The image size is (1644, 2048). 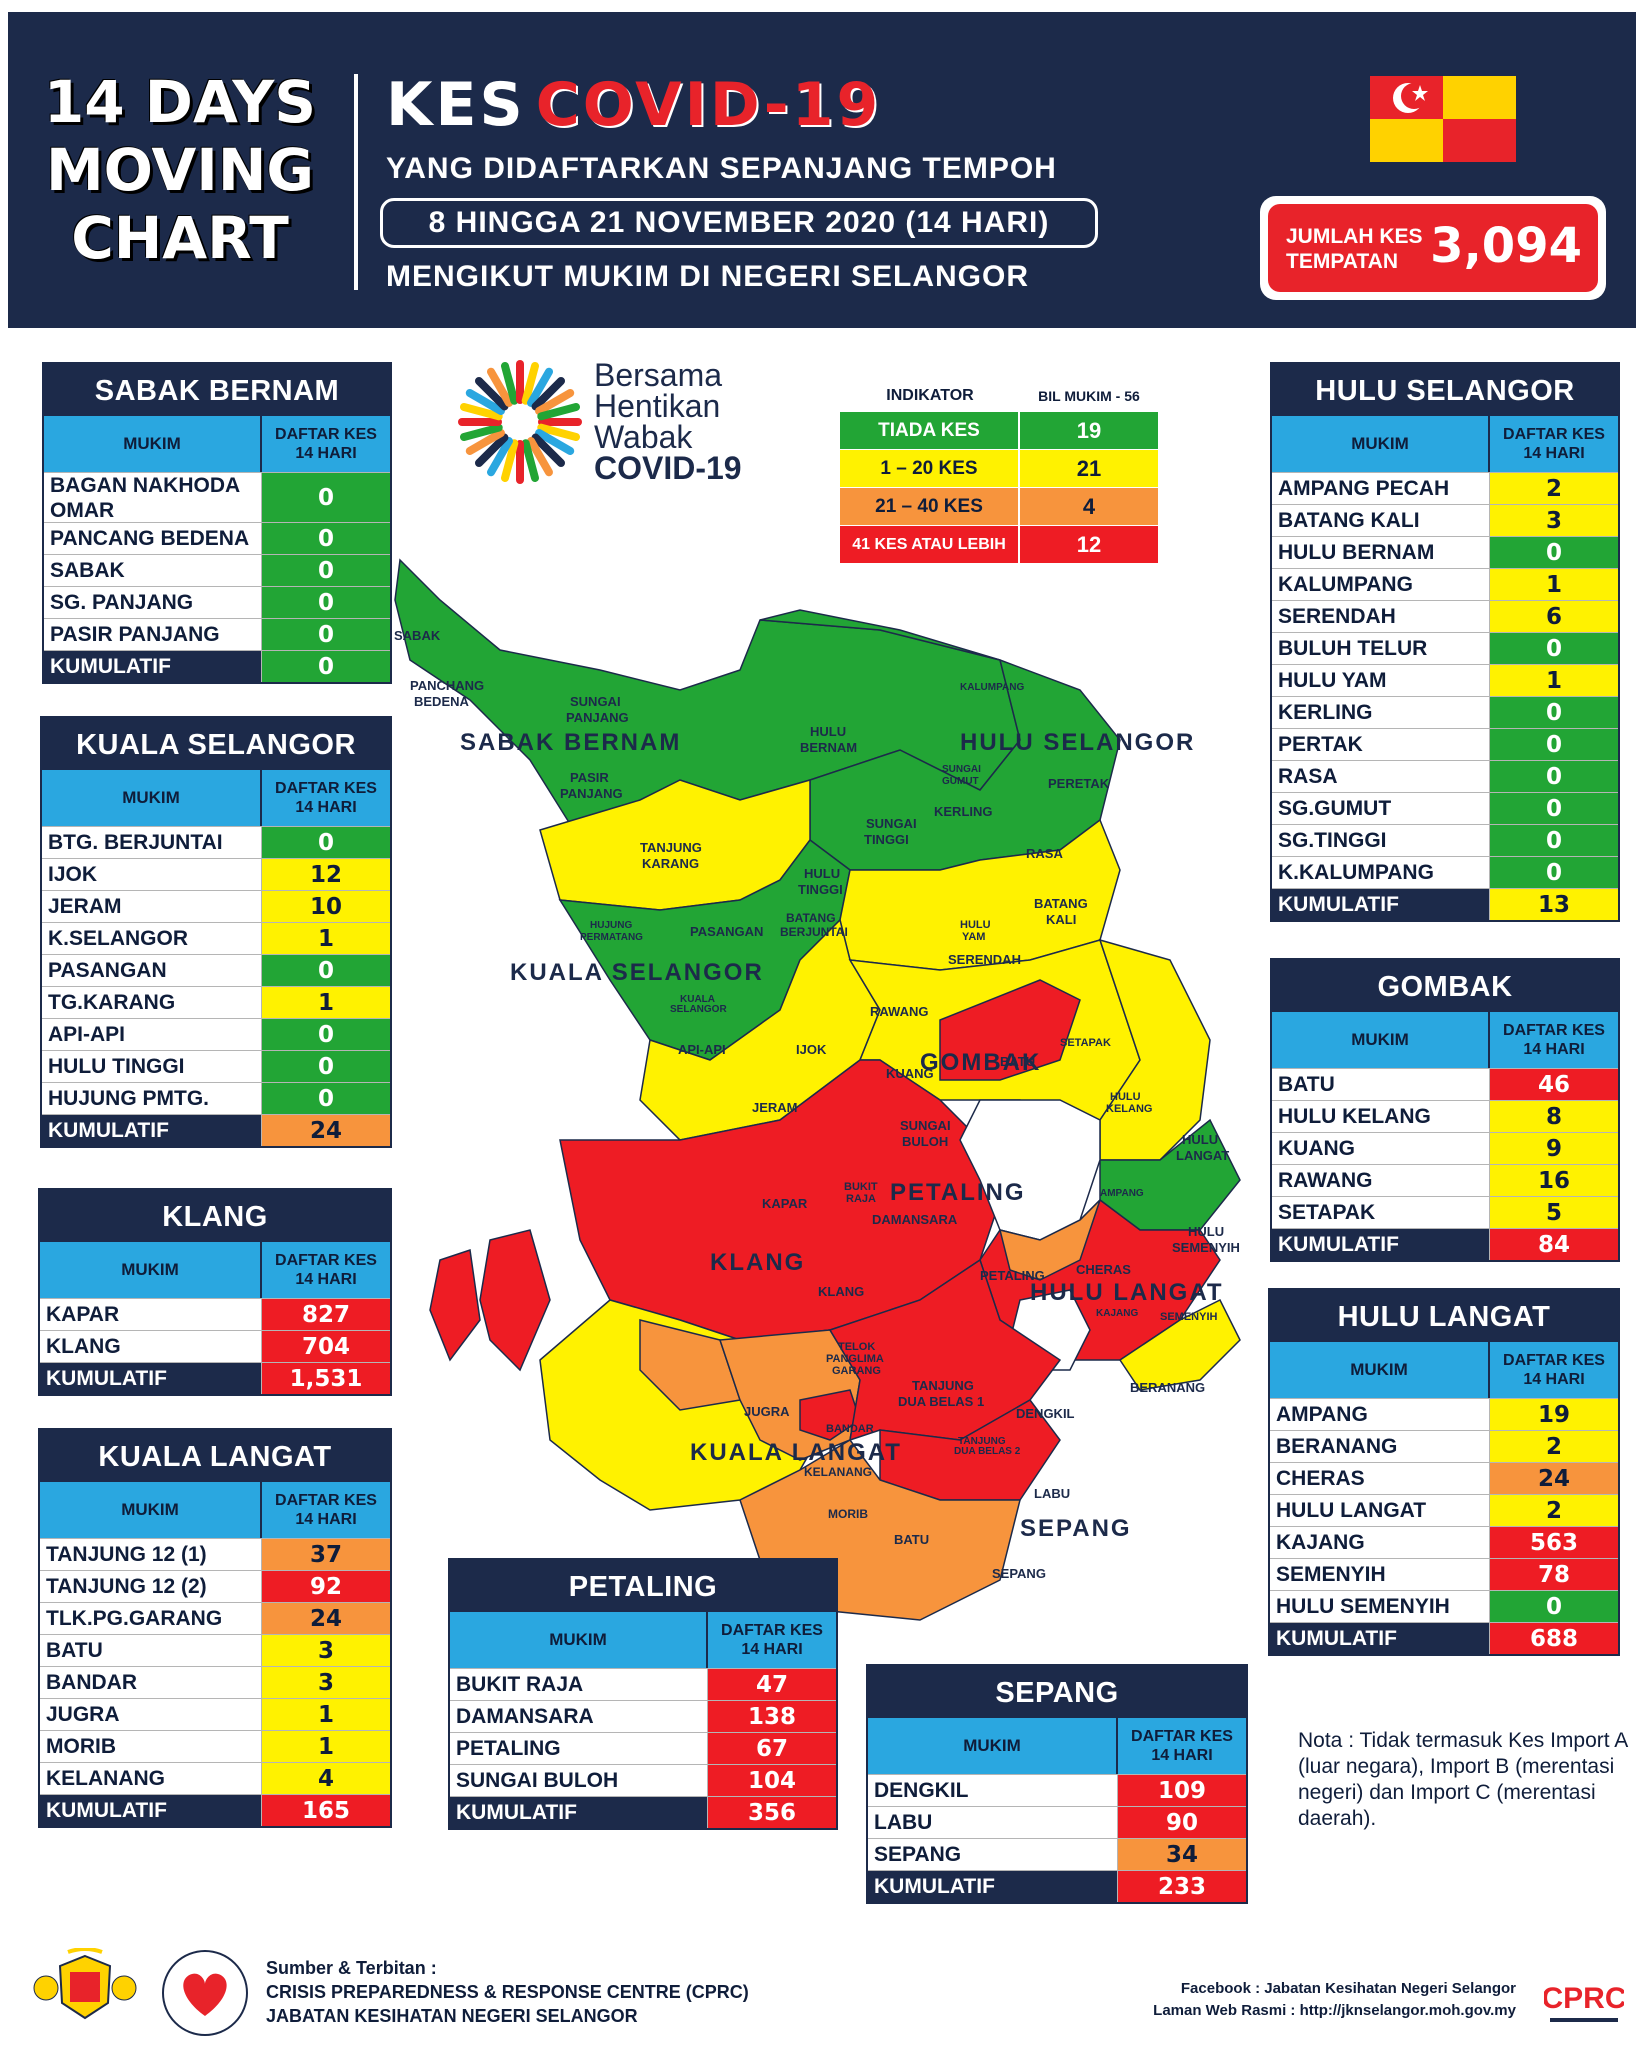 I want to click on malaysia-coat-of-arms-icon, so click(x=85, y=1984).